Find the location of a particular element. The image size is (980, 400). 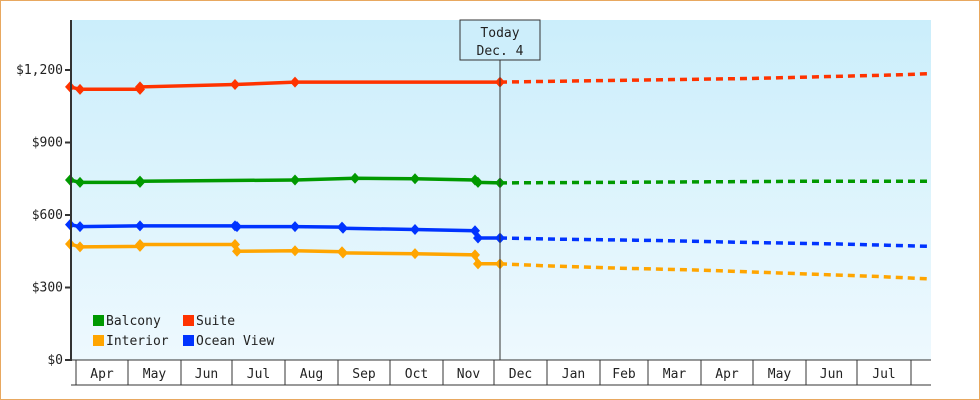

series-ocean-view is located at coordinates (498, 234).